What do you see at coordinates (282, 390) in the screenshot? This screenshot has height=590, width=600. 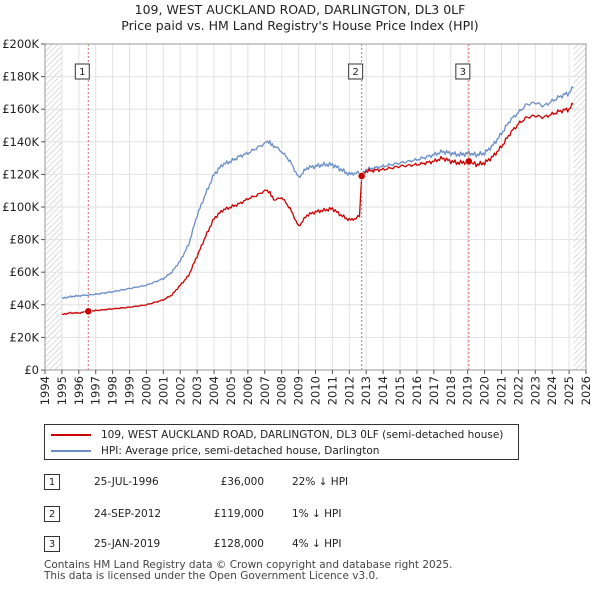 I see `x-tick-label: 2008` at bounding box center [282, 390].